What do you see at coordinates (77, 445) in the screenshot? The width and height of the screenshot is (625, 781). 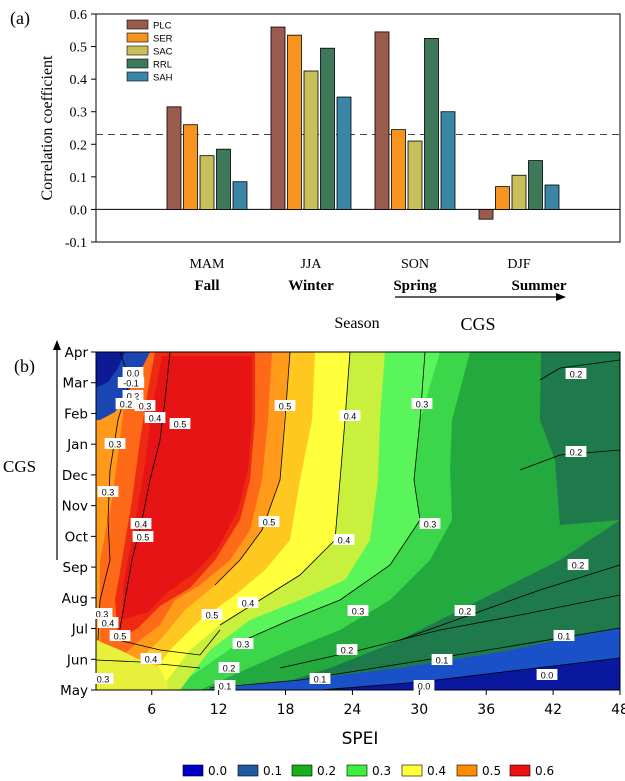 I see `y-tick-label-b: Jan` at bounding box center [77, 445].